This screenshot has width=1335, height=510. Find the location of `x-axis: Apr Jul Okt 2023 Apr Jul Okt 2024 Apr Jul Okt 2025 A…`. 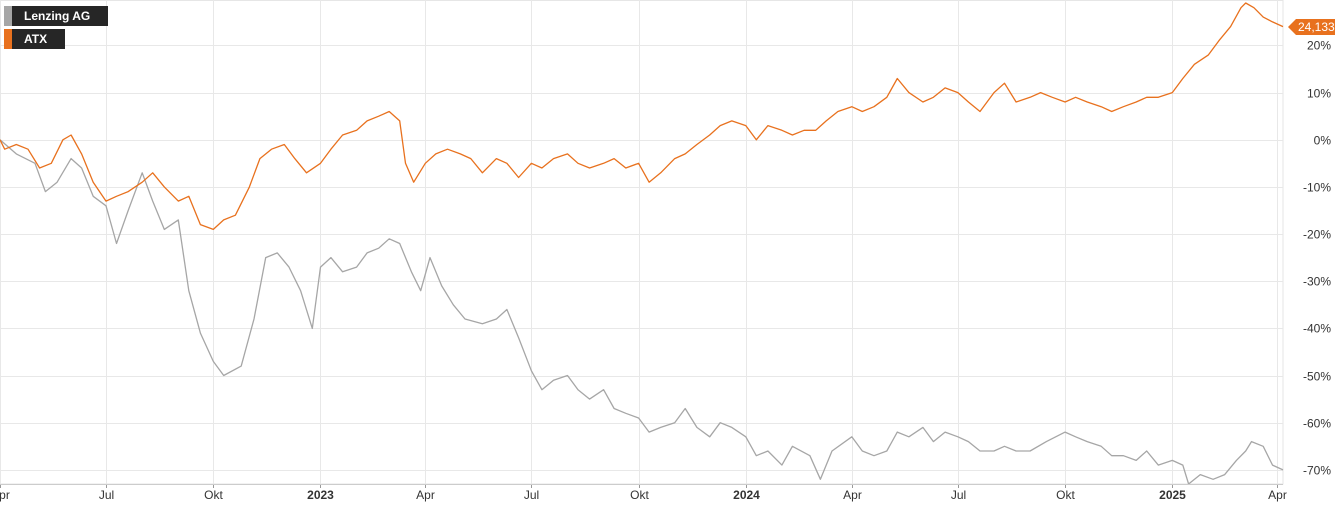

x-axis: Apr Jul Okt 2023 Apr Jul Okt 2024 Apr Jul Okt 2025 A… is located at coordinates (643, 493).